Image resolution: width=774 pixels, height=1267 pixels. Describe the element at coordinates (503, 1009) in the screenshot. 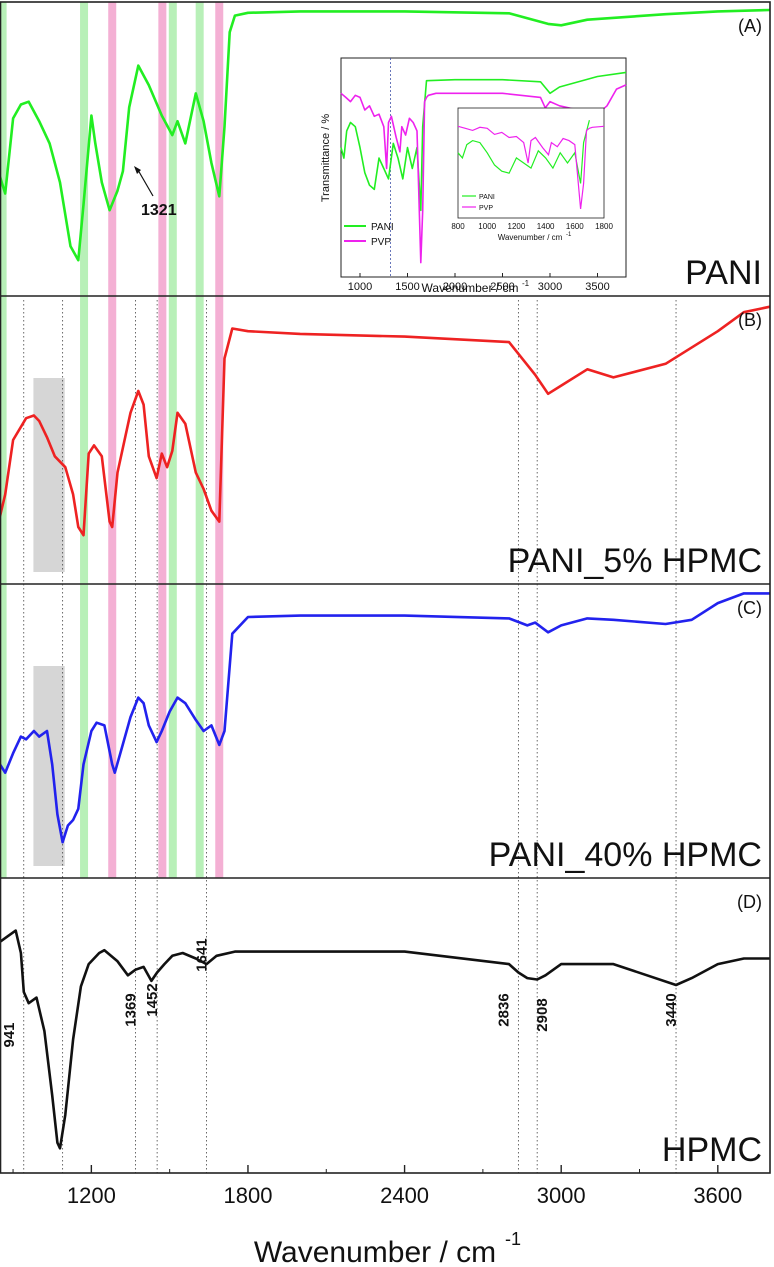

I see `peak-label: 2836` at that location.